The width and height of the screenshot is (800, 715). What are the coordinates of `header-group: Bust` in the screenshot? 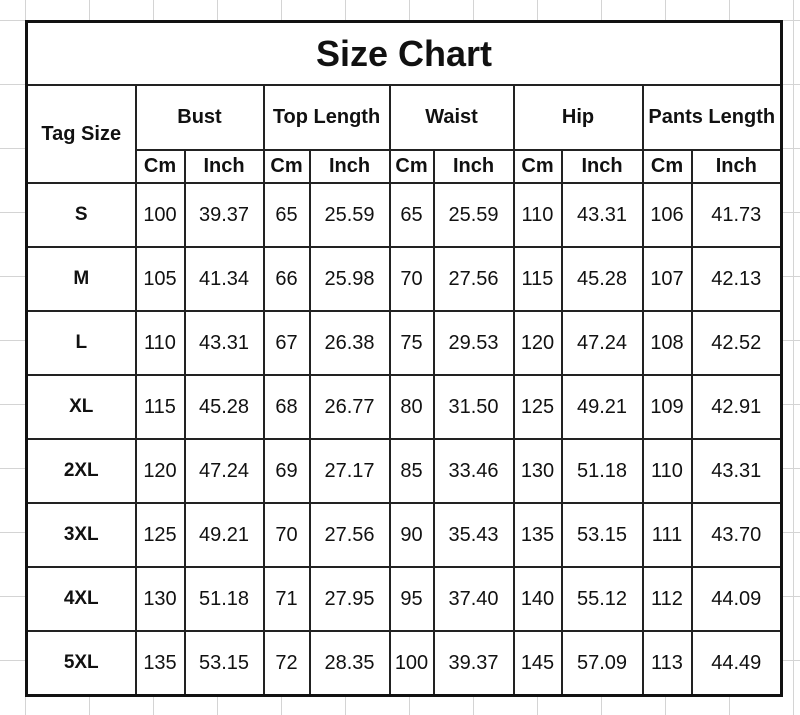 It's located at (199, 117).